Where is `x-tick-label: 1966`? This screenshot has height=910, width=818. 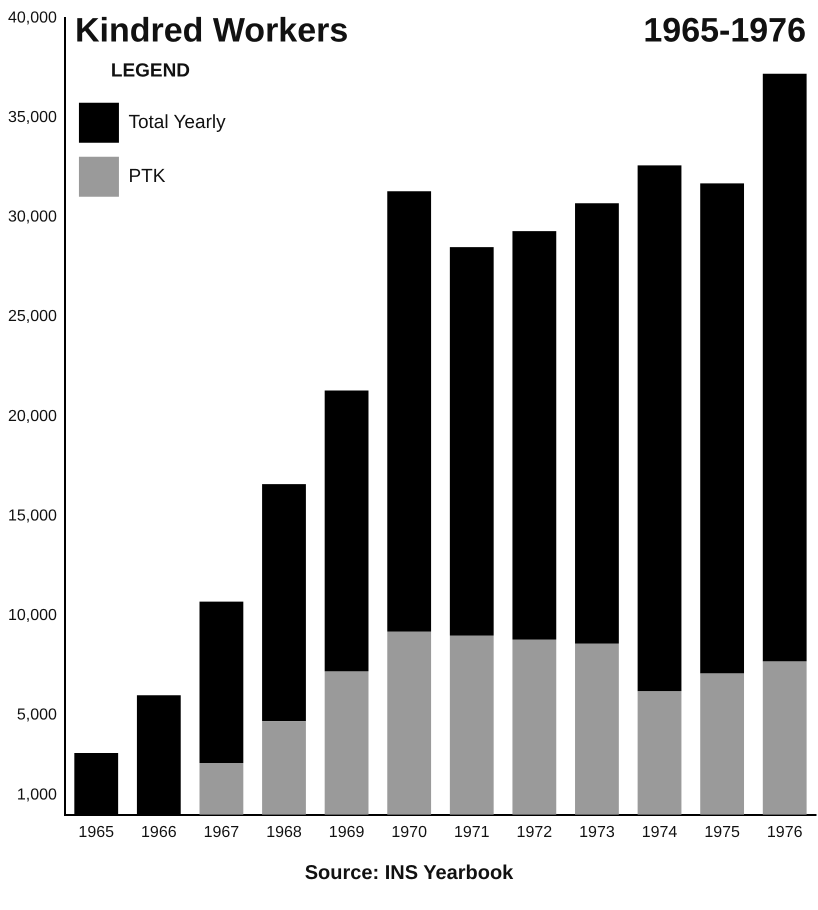
x-tick-label: 1966 is located at coordinates (159, 832).